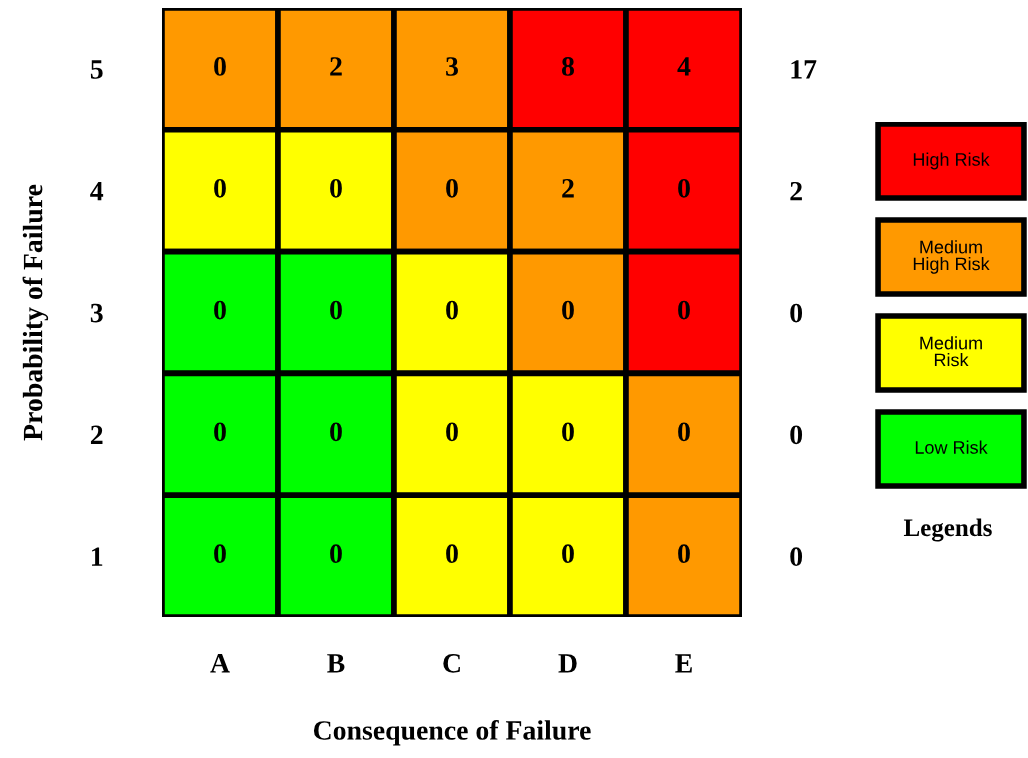 The height and width of the screenshot is (758, 1028). What do you see at coordinates (683, 663) in the screenshot?
I see `x-tick-label: E` at bounding box center [683, 663].